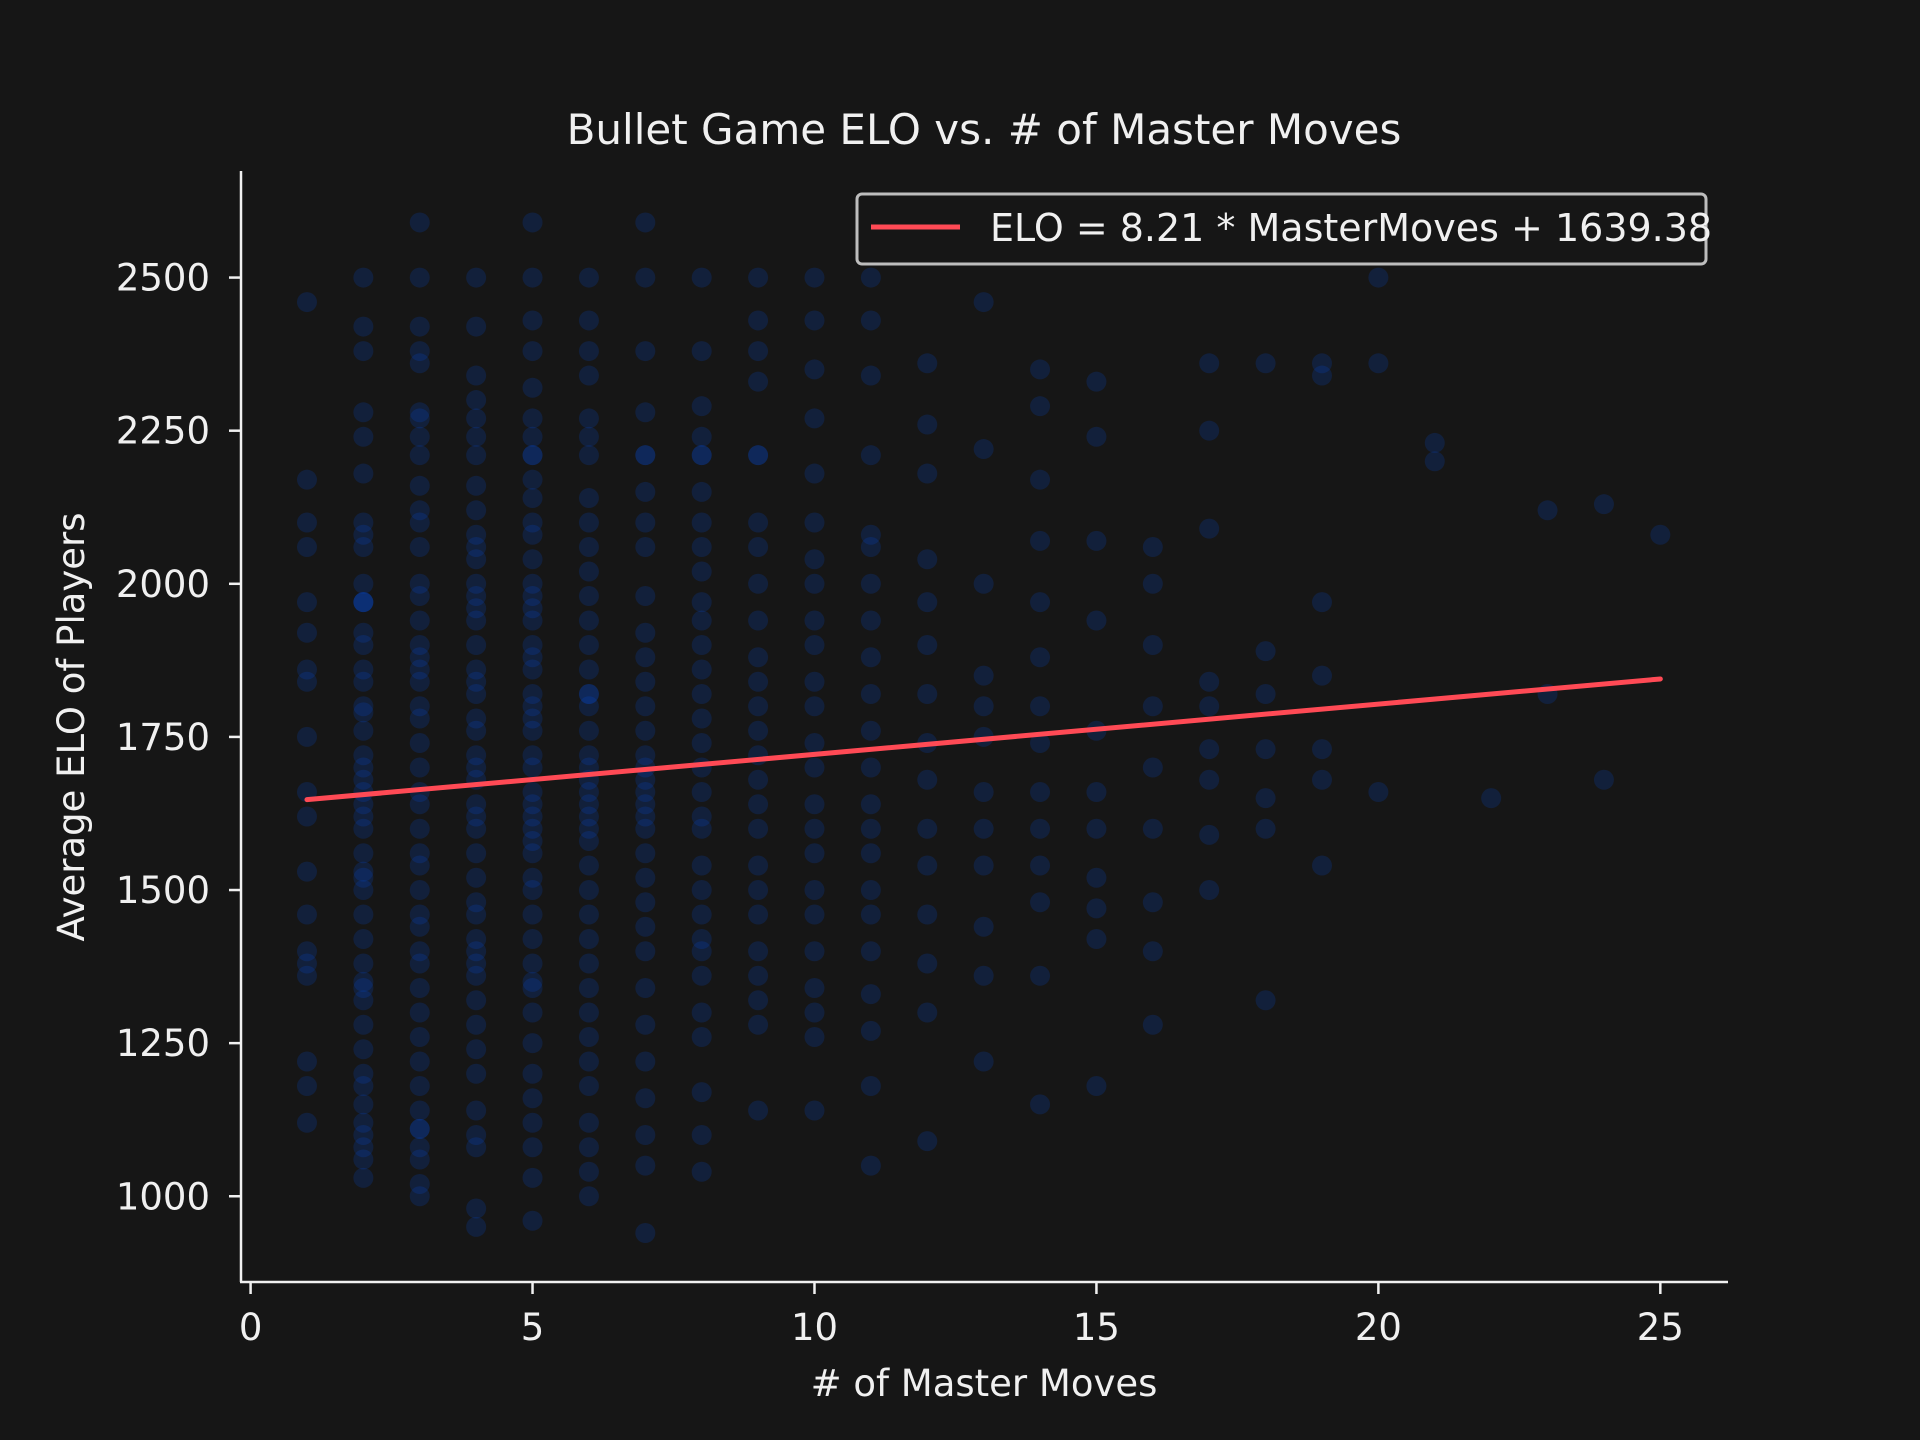 This screenshot has width=1920, height=1440. What do you see at coordinates (251, 1327) in the screenshot?
I see `x-tick-label: 0` at bounding box center [251, 1327].